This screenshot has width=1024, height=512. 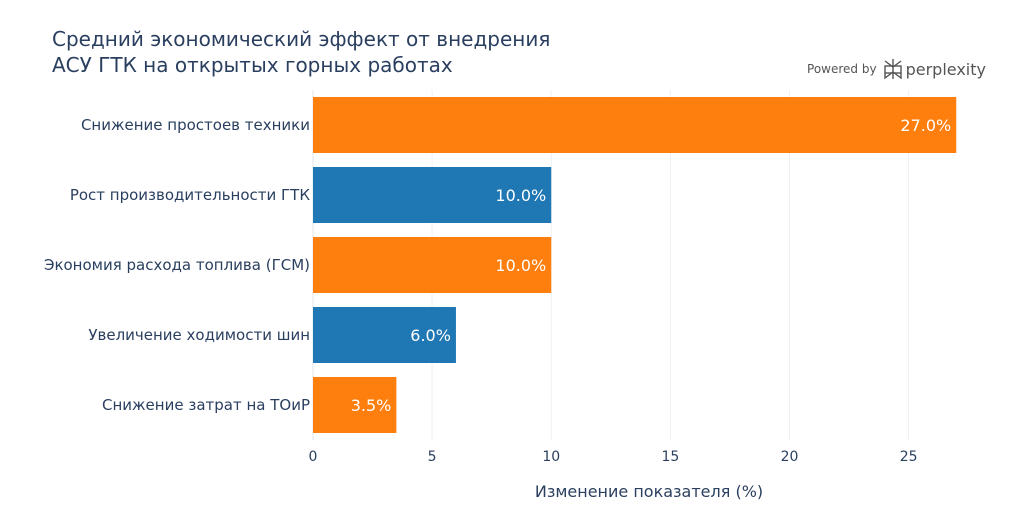 What do you see at coordinates (649, 491) in the screenshot?
I see `x-axis-title: Изменение показателя (%)` at bounding box center [649, 491].